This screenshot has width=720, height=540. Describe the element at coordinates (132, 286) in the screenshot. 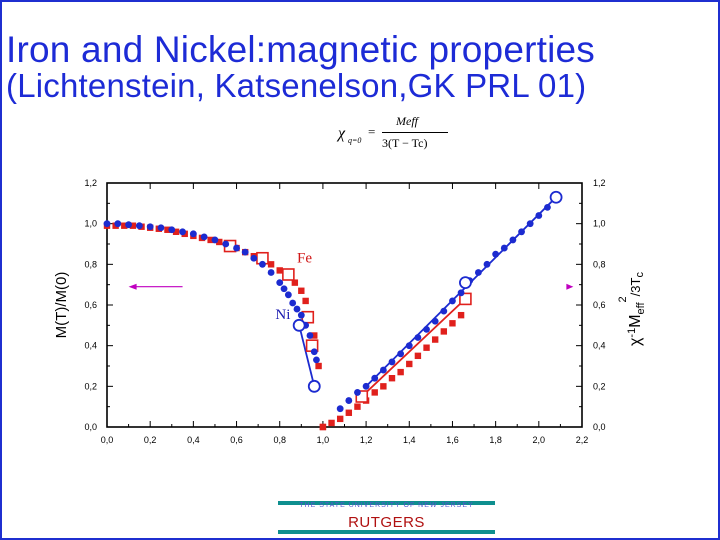

I see `left-axis-arrow-head` at that location.